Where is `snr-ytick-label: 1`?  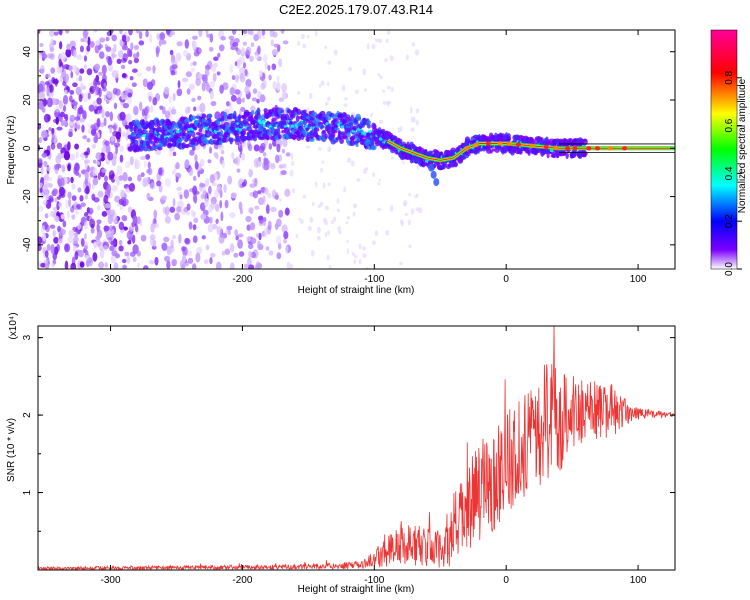
snr-ytick-label: 1 is located at coordinates (27, 492).